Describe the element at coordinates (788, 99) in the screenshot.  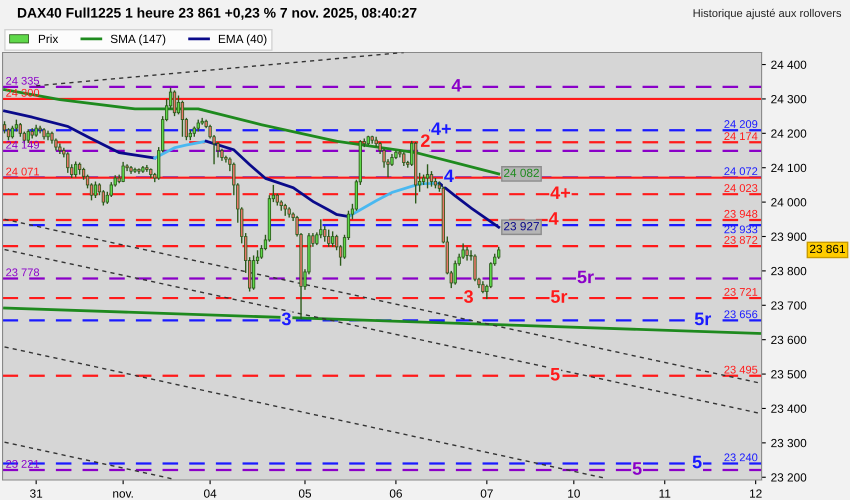
I see `y-tick-label: 24 300` at that location.